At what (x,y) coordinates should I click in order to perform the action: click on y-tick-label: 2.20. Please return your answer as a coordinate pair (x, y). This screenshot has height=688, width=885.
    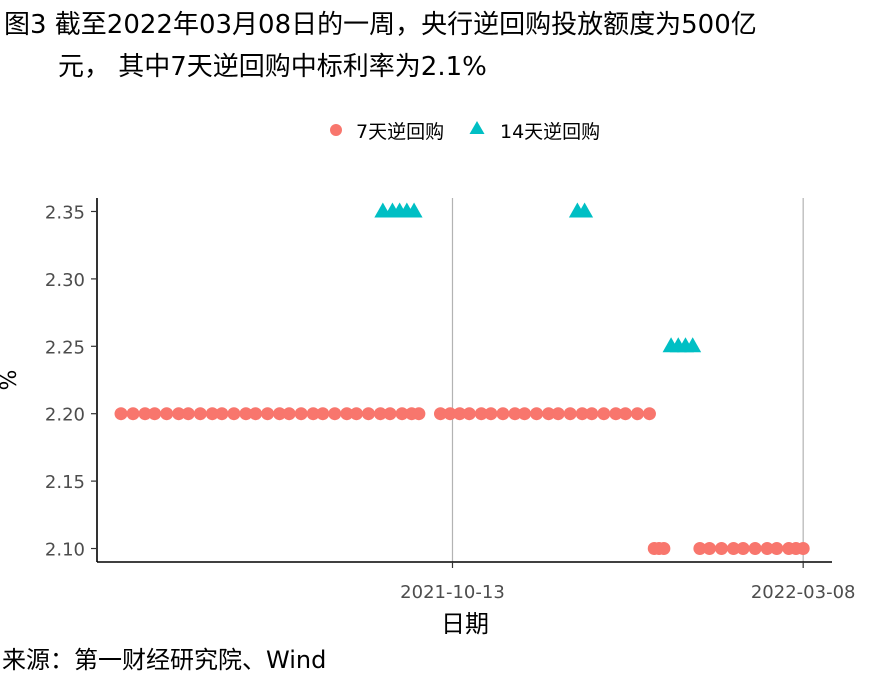
    Looking at the image, I should click on (65, 415).